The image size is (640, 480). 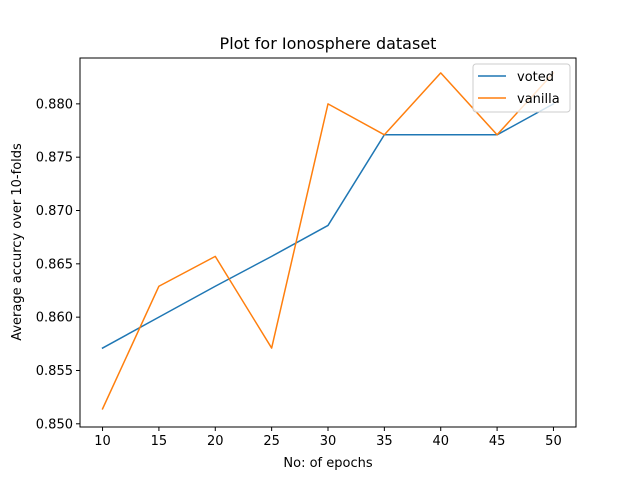 I want to click on x-tick-label: 30, so click(x=328, y=441).